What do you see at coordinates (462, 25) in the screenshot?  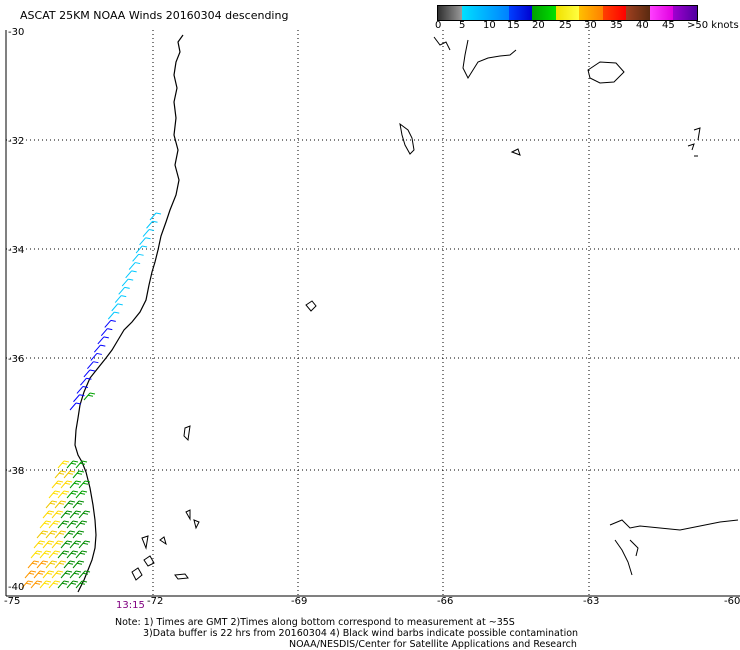 I see `legend-label-5: 5` at bounding box center [462, 25].